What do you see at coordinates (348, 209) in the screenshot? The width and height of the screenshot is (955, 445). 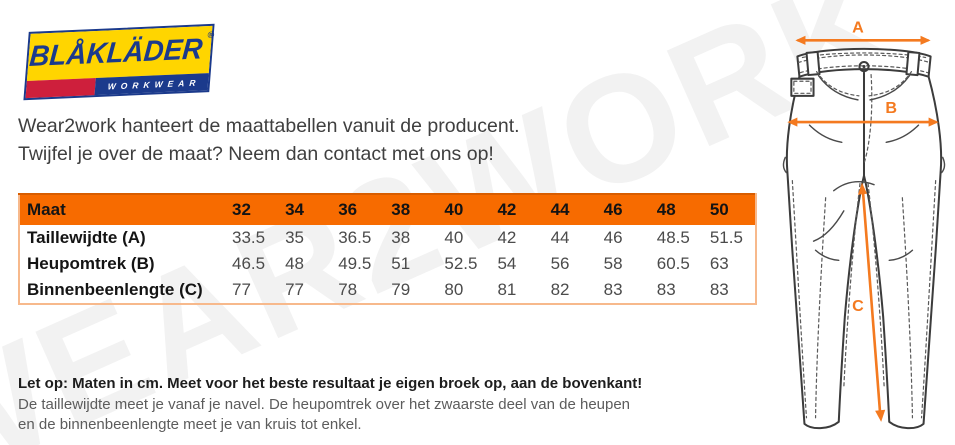 I see `size-table-header-size: 36` at bounding box center [348, 209].